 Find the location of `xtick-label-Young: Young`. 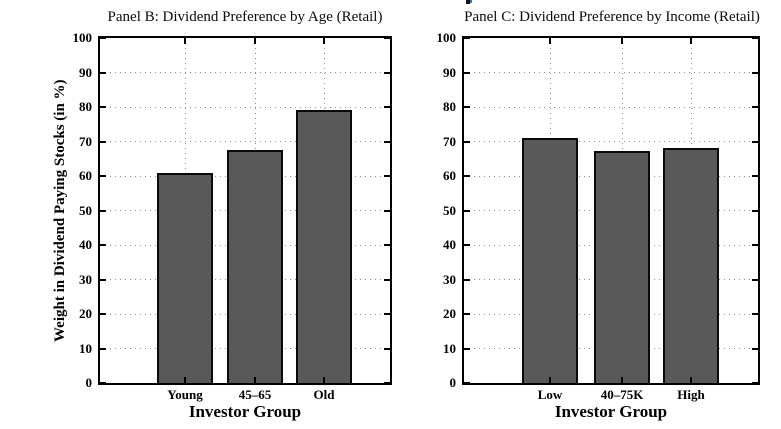

xtick-label-Young: Young is located at coordinates (185, 394).